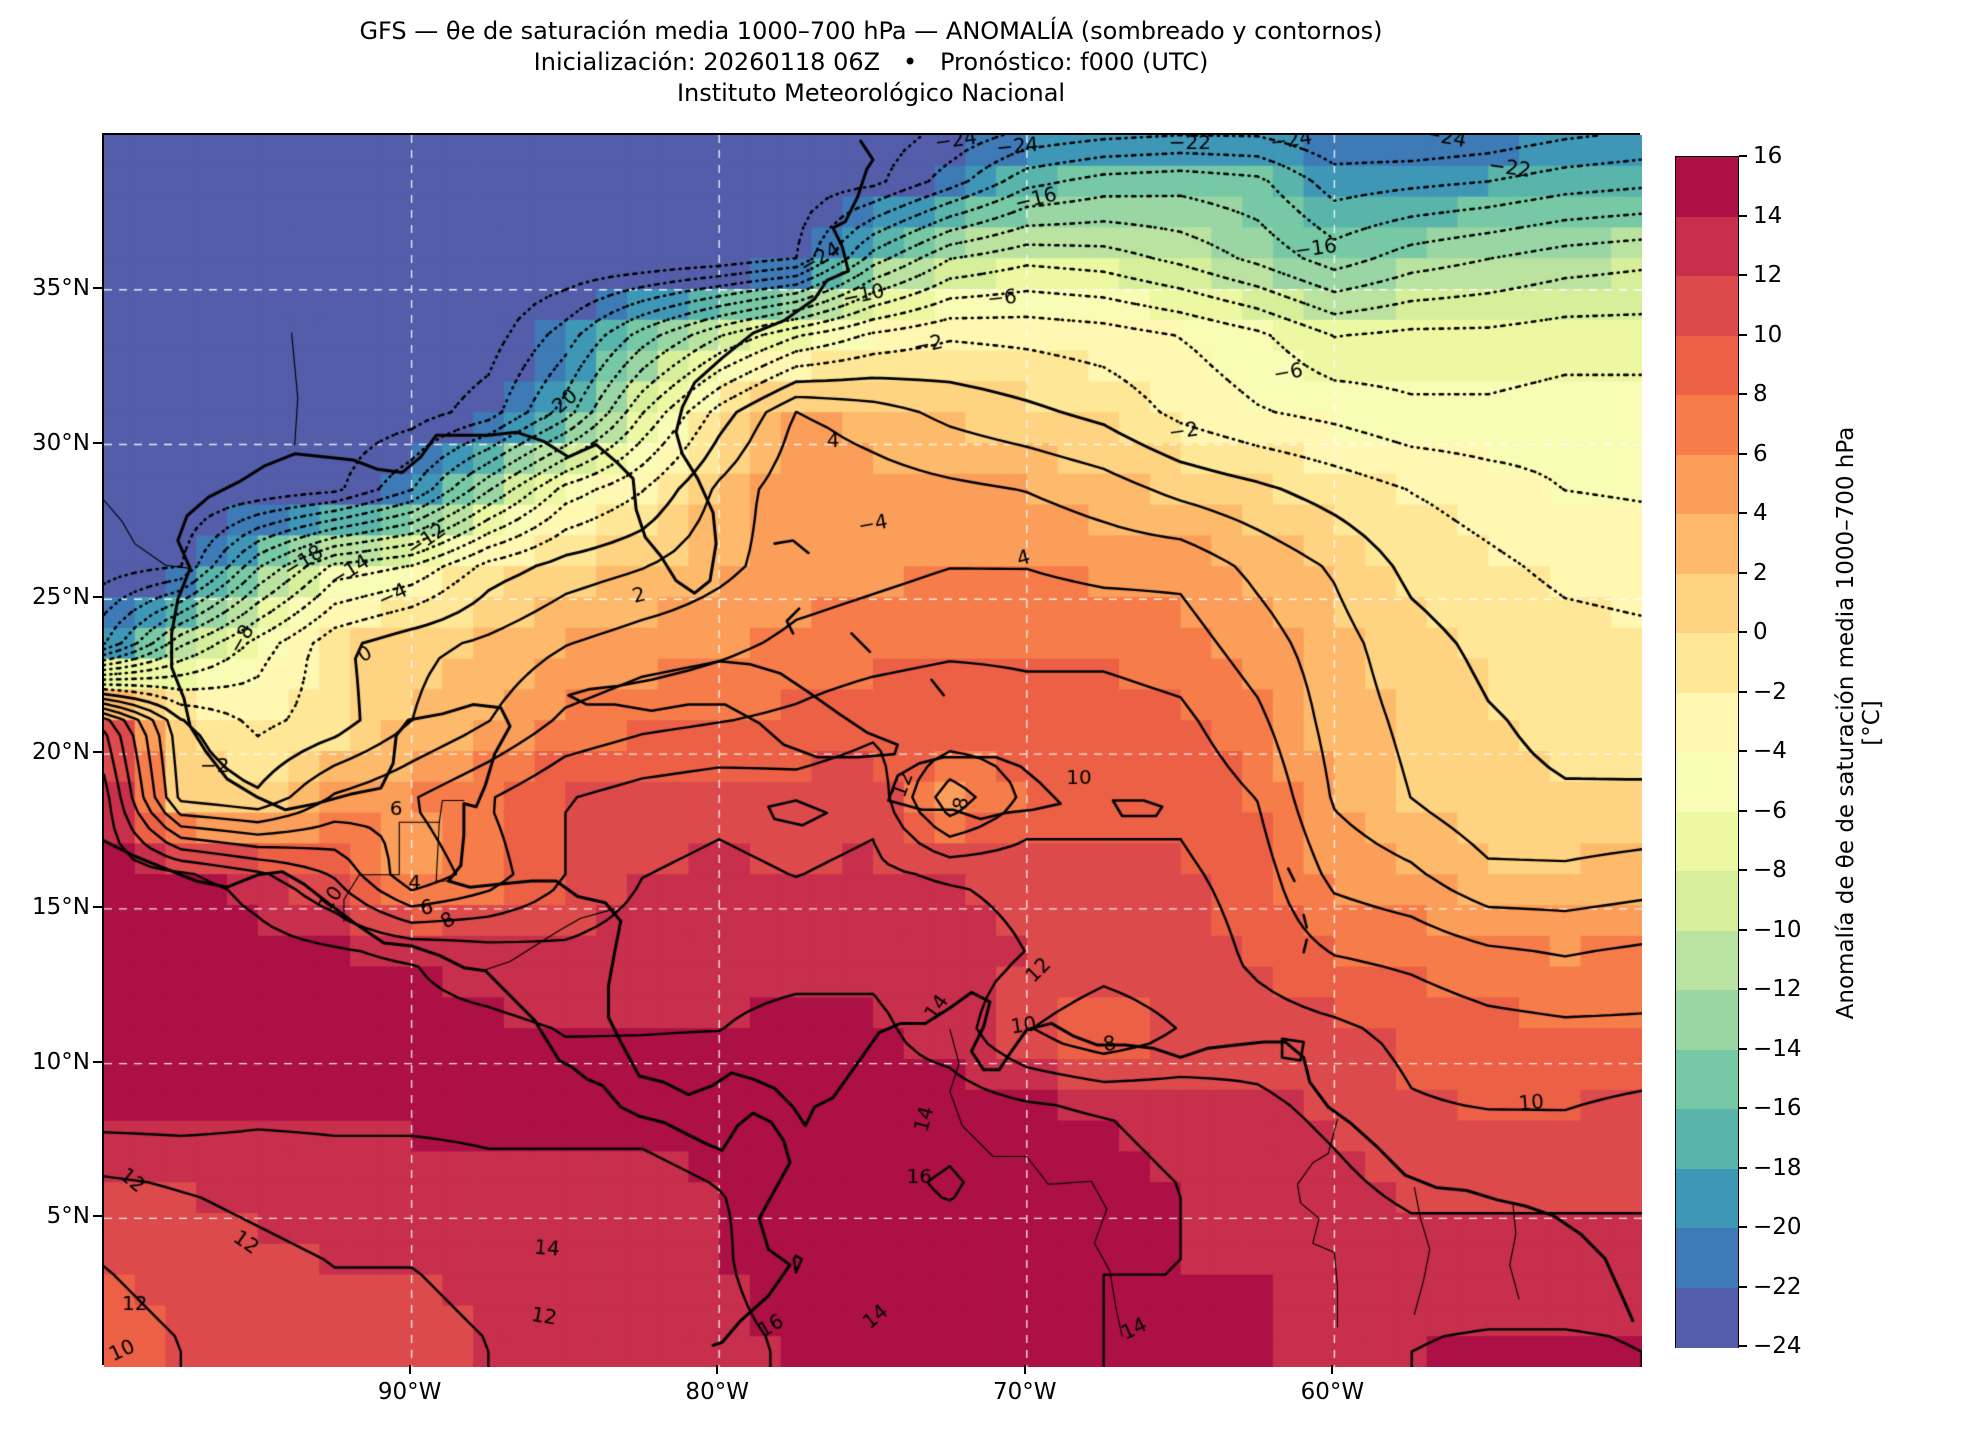  Describe the element at coordinates (1777, 929) in the screenshot. I see `colorbar-tick-label: −10` at that location.